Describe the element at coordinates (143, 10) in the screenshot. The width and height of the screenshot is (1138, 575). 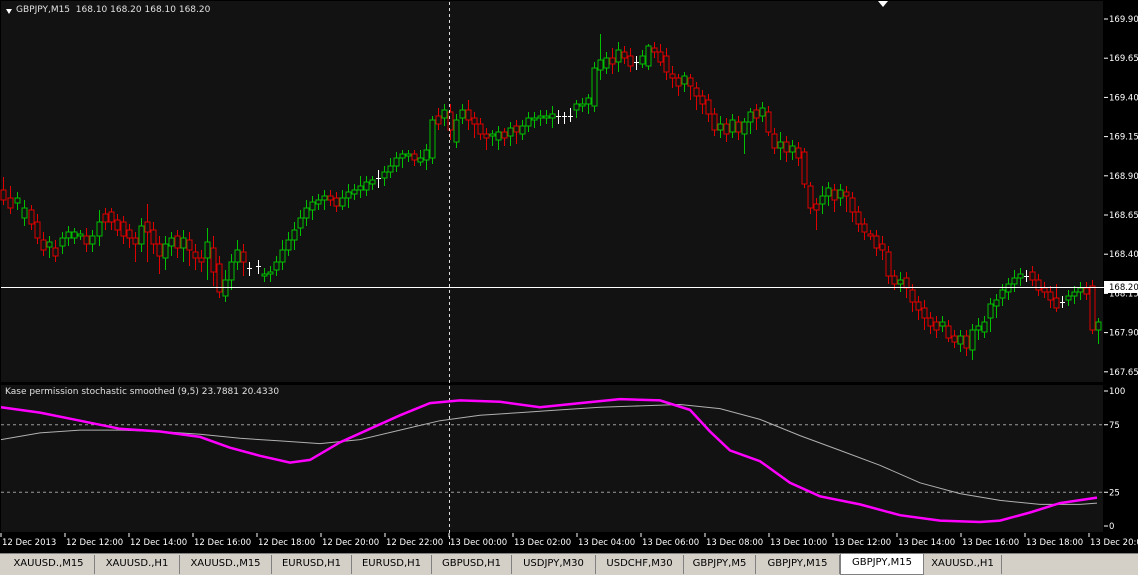
I see `ohlc-values: 168.10 168.20 168.10 168.20` at that location.